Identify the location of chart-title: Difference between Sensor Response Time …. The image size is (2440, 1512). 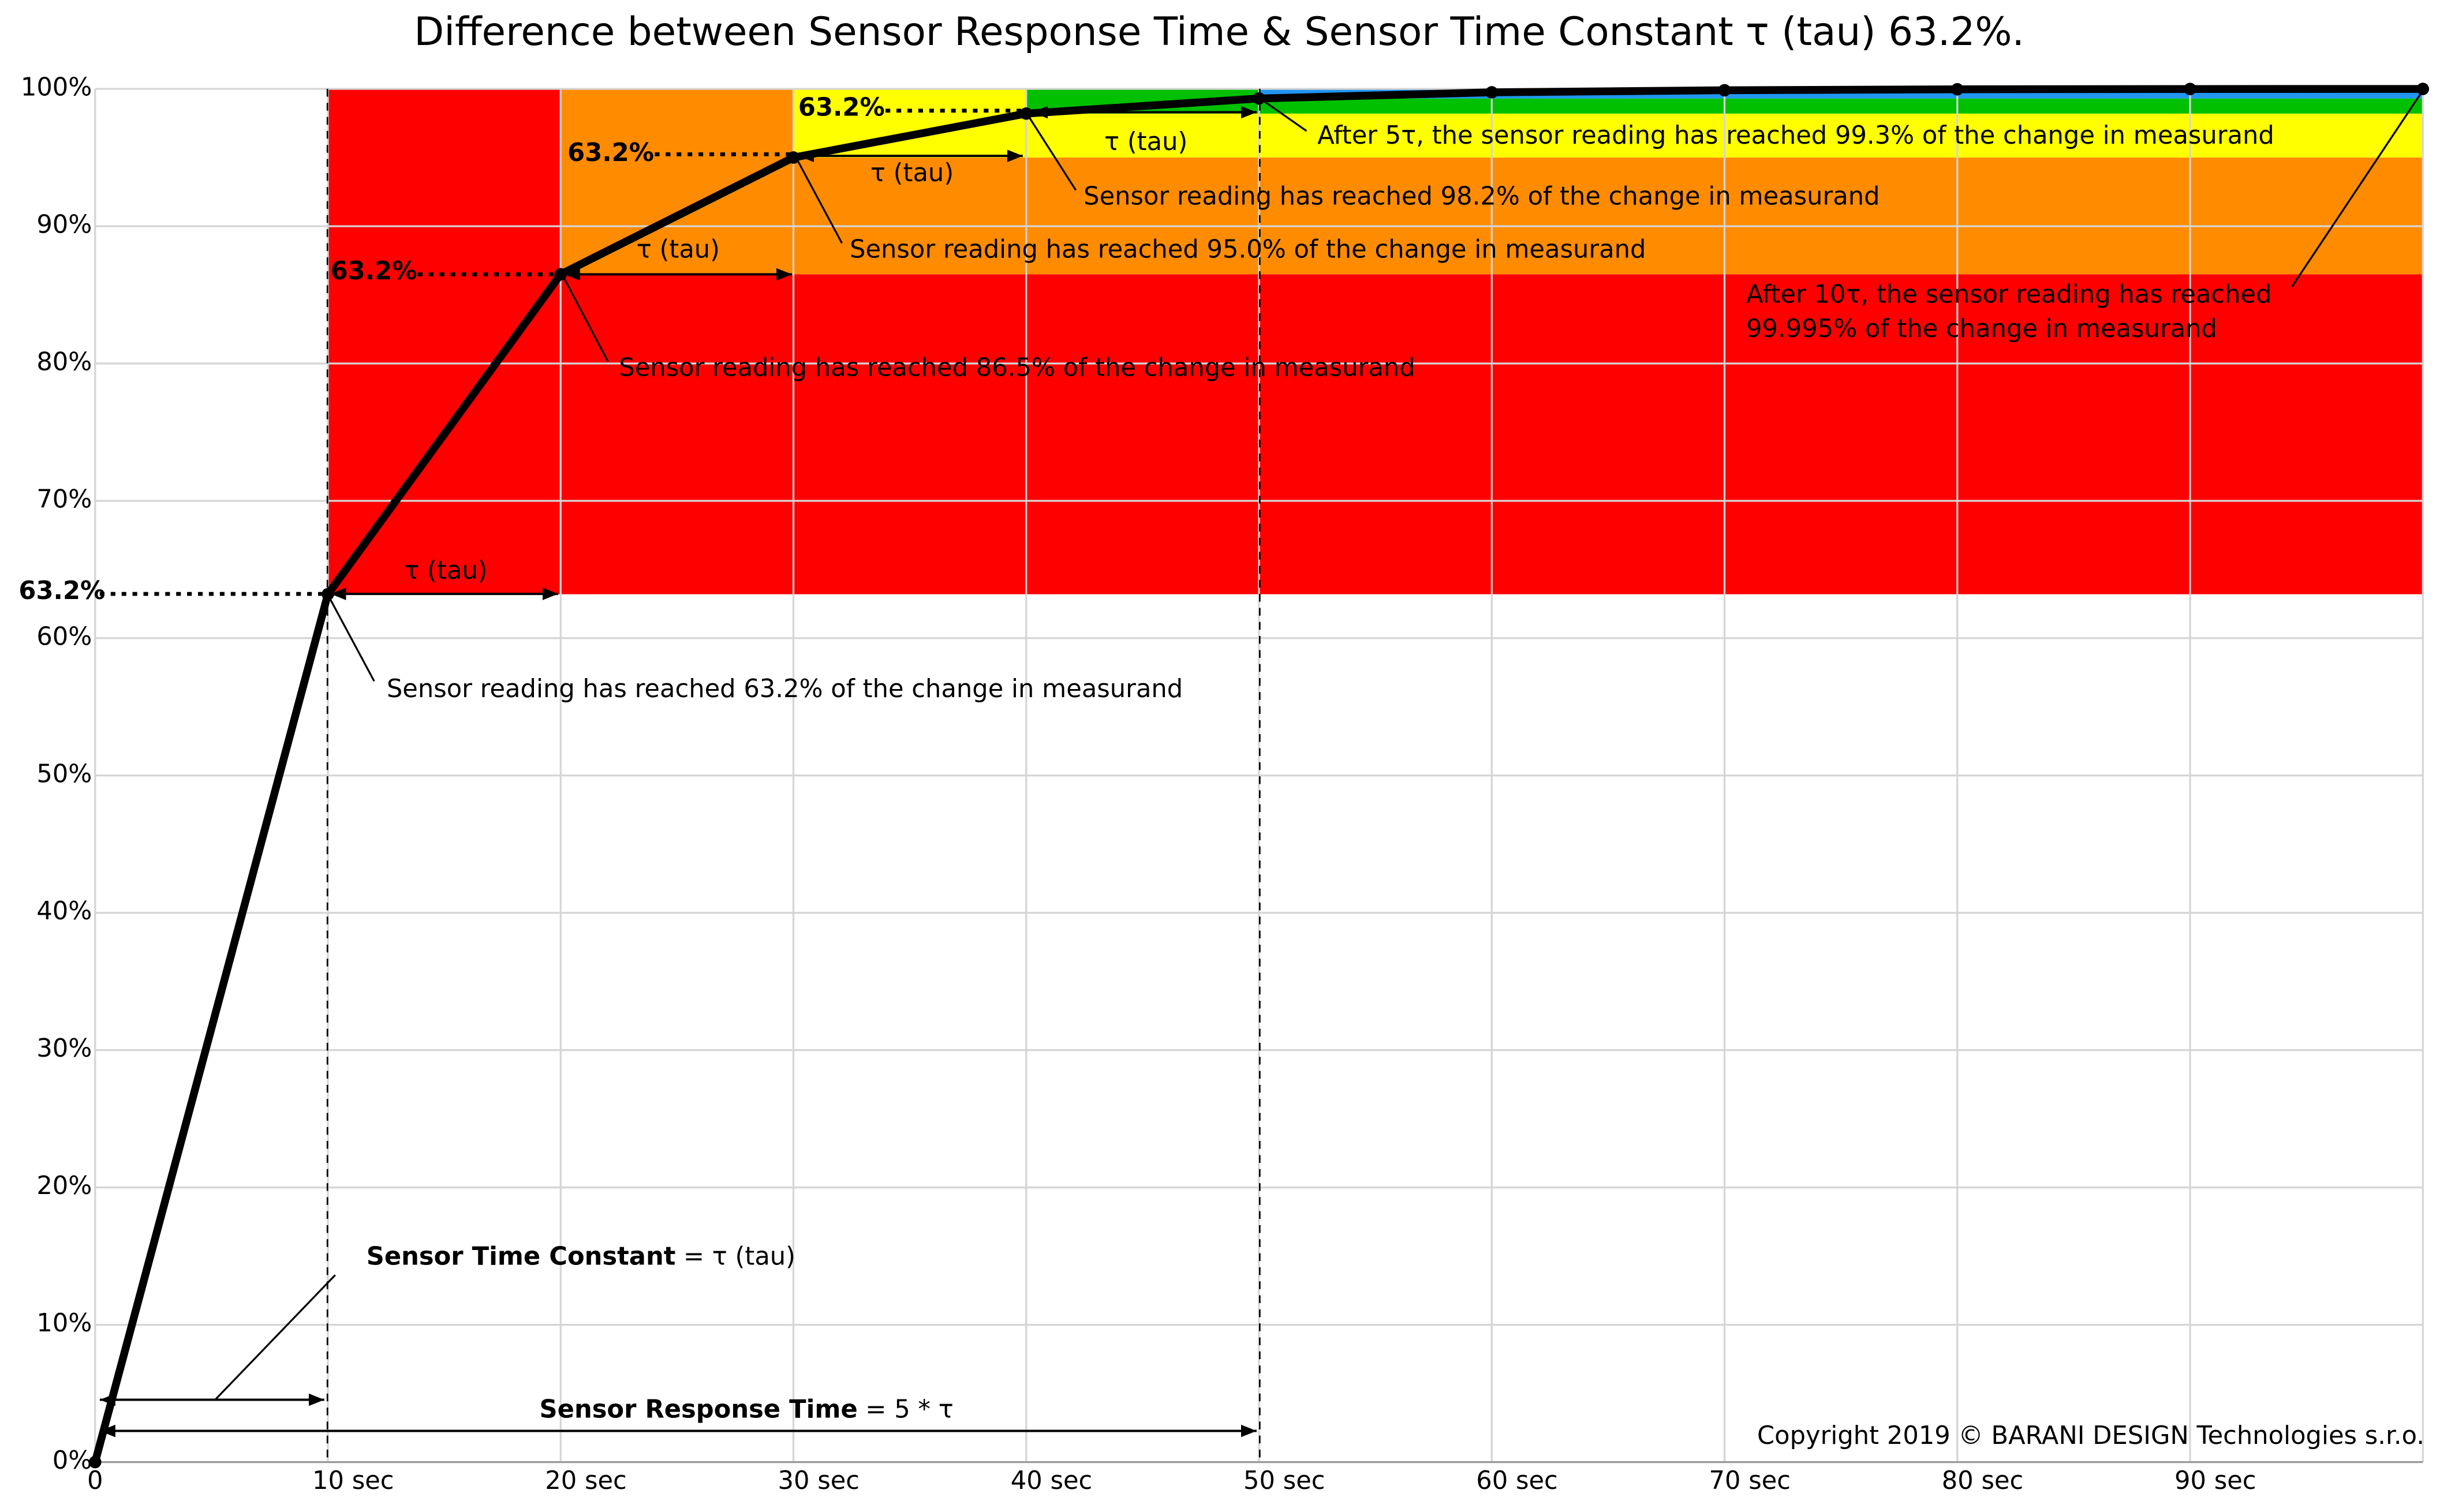
(1219, 32).